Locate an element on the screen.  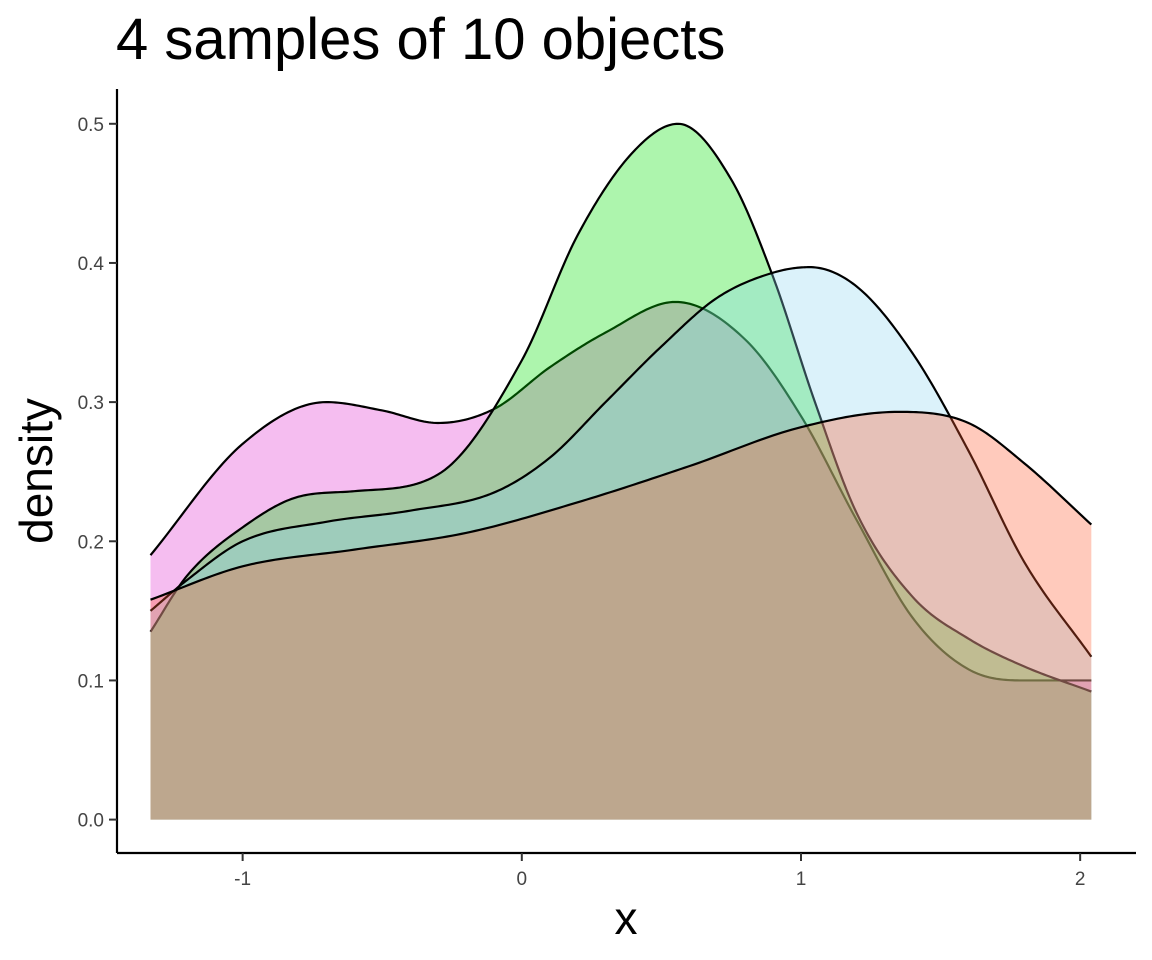
y-axis-title: density is located at coordinates (36, 471).